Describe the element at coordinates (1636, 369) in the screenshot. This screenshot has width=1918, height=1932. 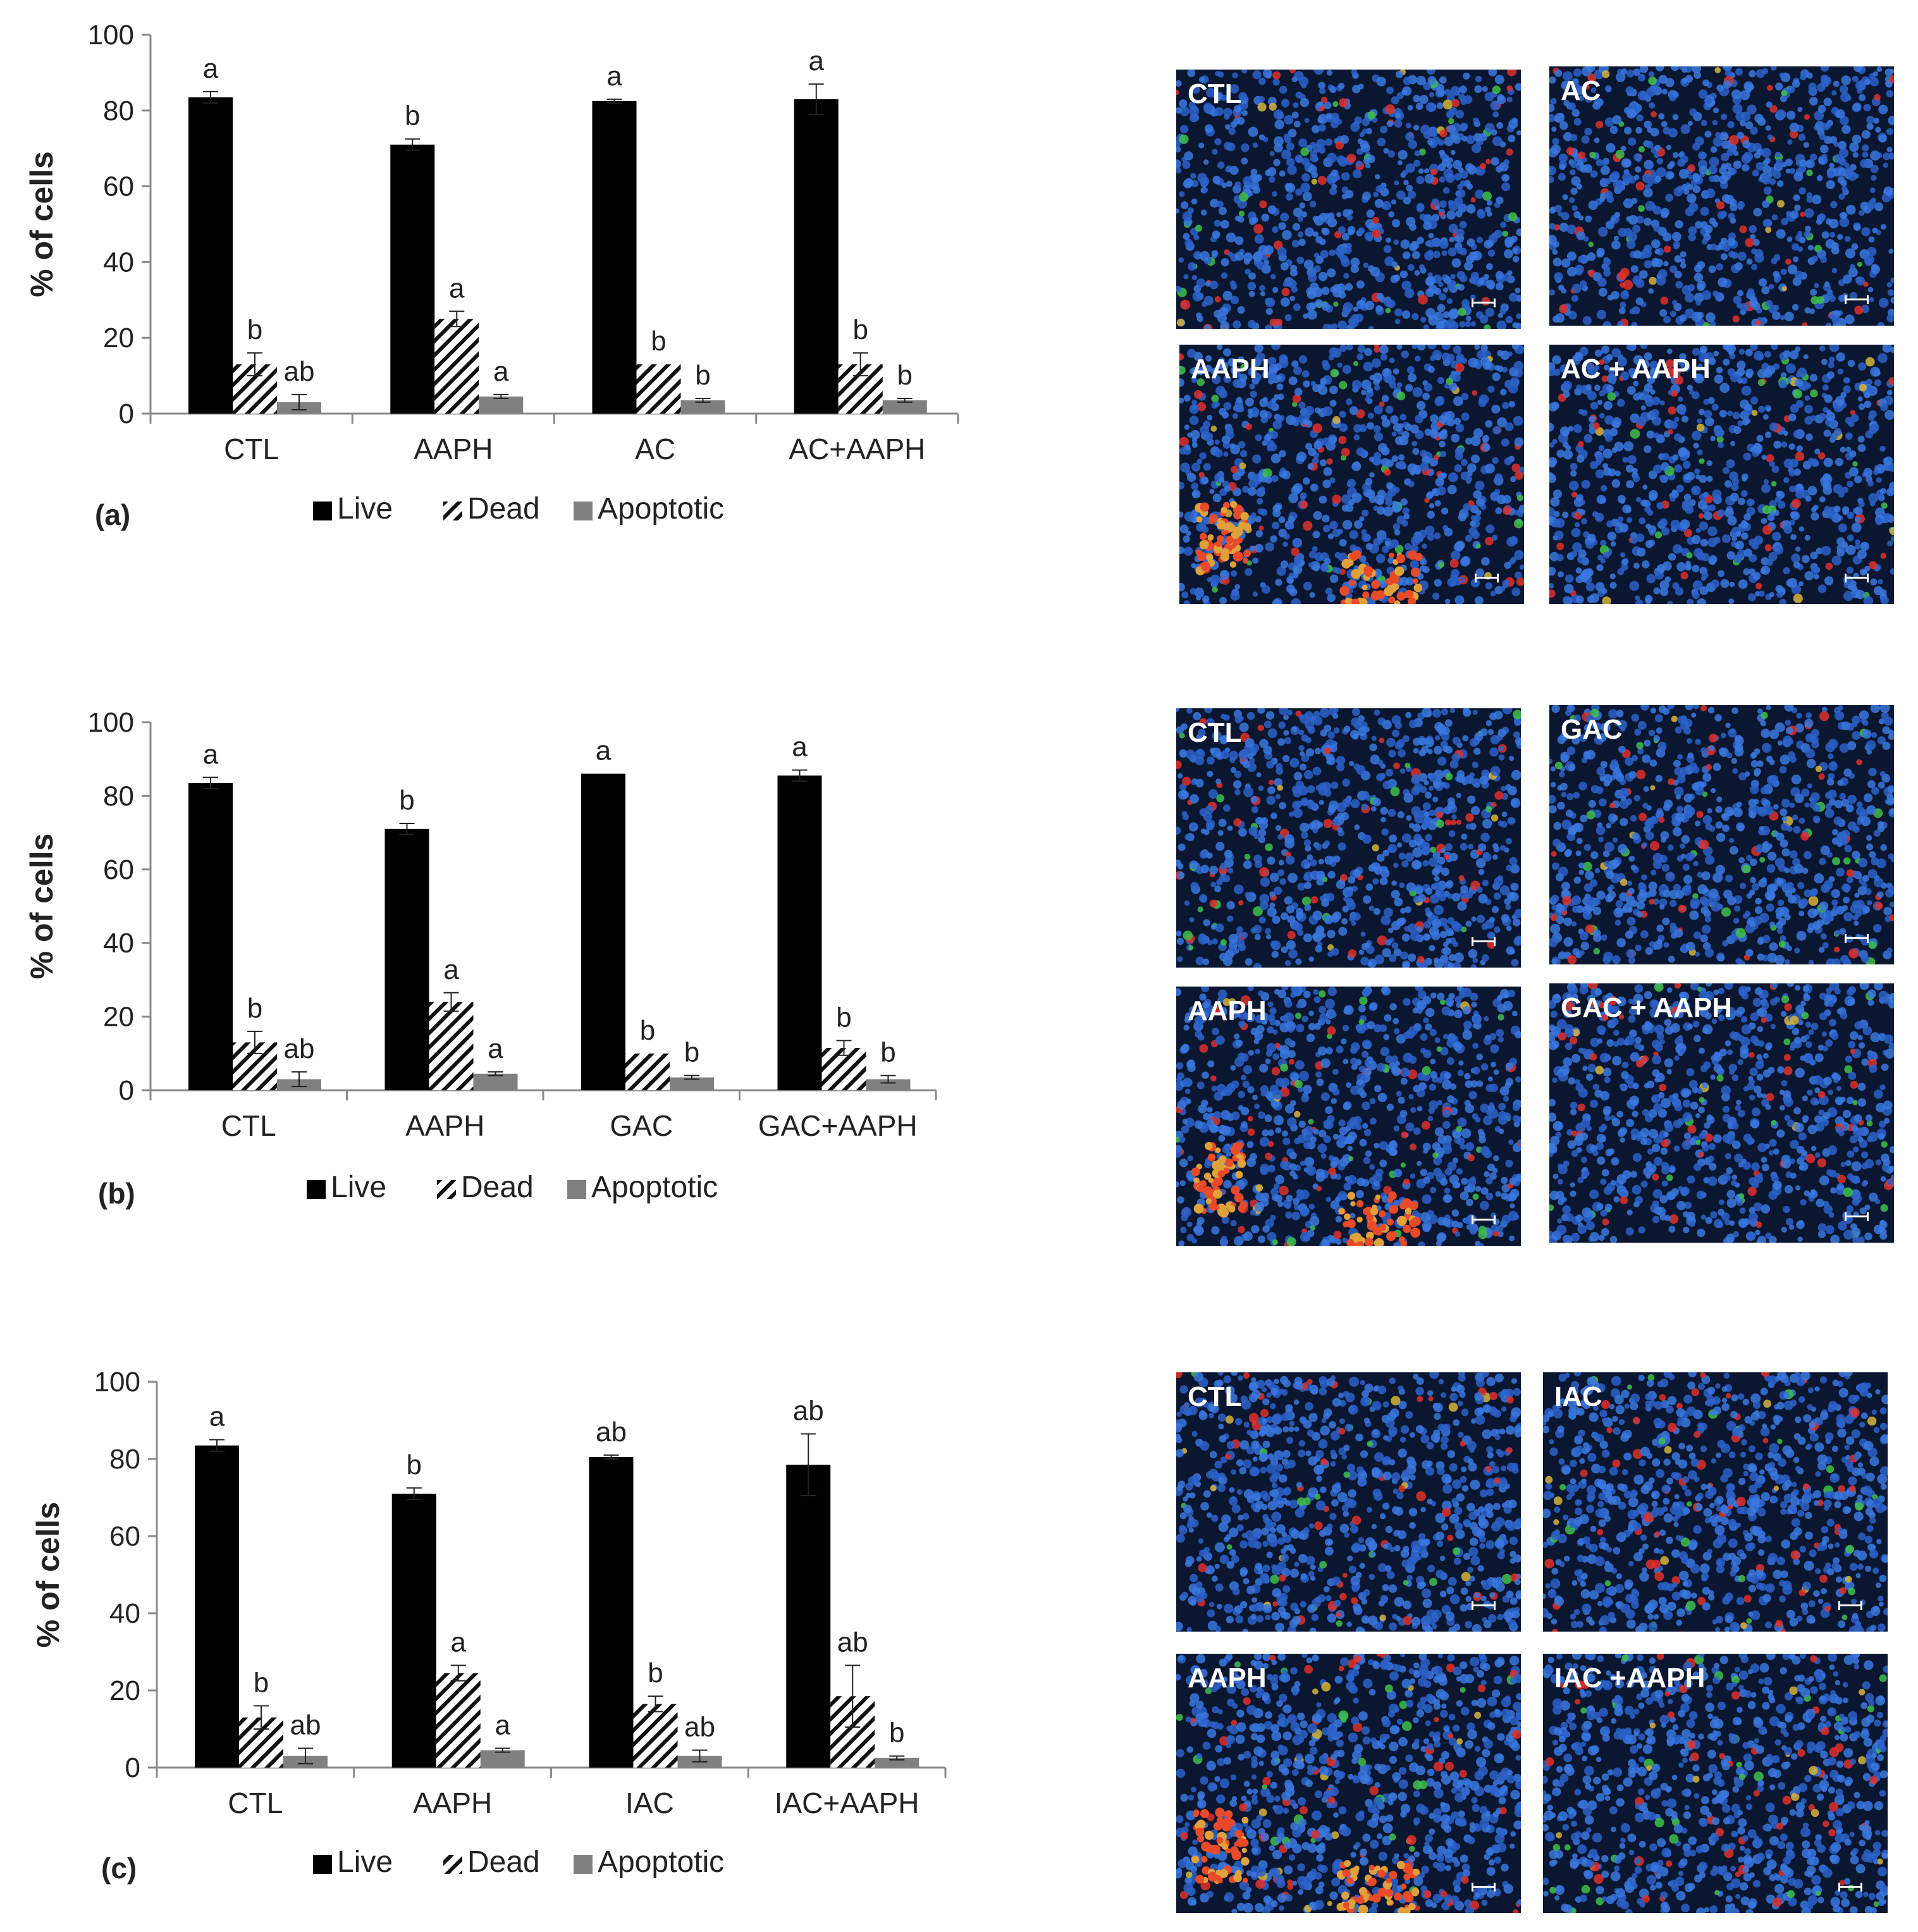
I see `micrograph-label: AC + AAPH` at that location.